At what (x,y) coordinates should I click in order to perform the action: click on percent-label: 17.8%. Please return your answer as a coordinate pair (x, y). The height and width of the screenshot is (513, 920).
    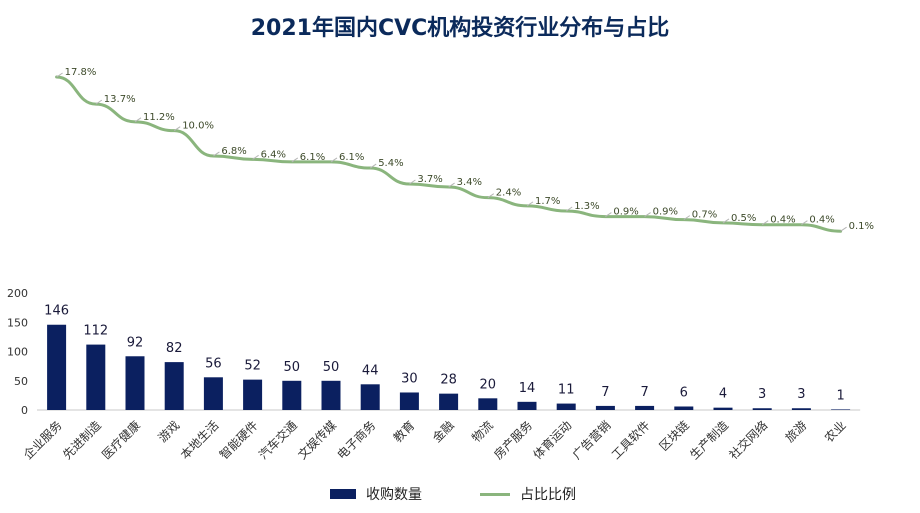
    Looking at the image, I should click on (81, 72).